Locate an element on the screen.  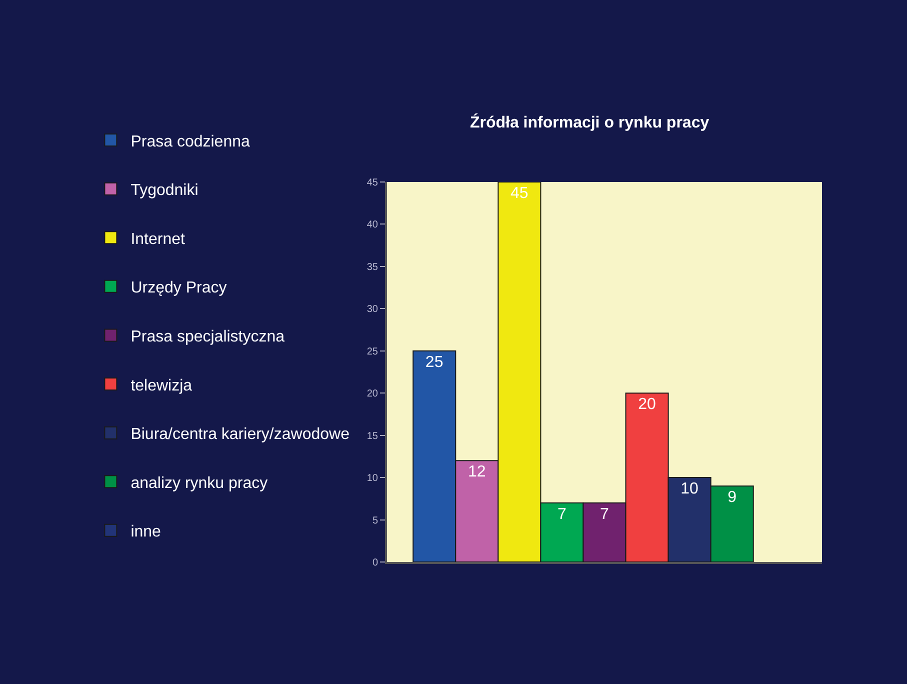
chart-title: Źródła informacji o rynku pracy is located at coordinates (590, 122).